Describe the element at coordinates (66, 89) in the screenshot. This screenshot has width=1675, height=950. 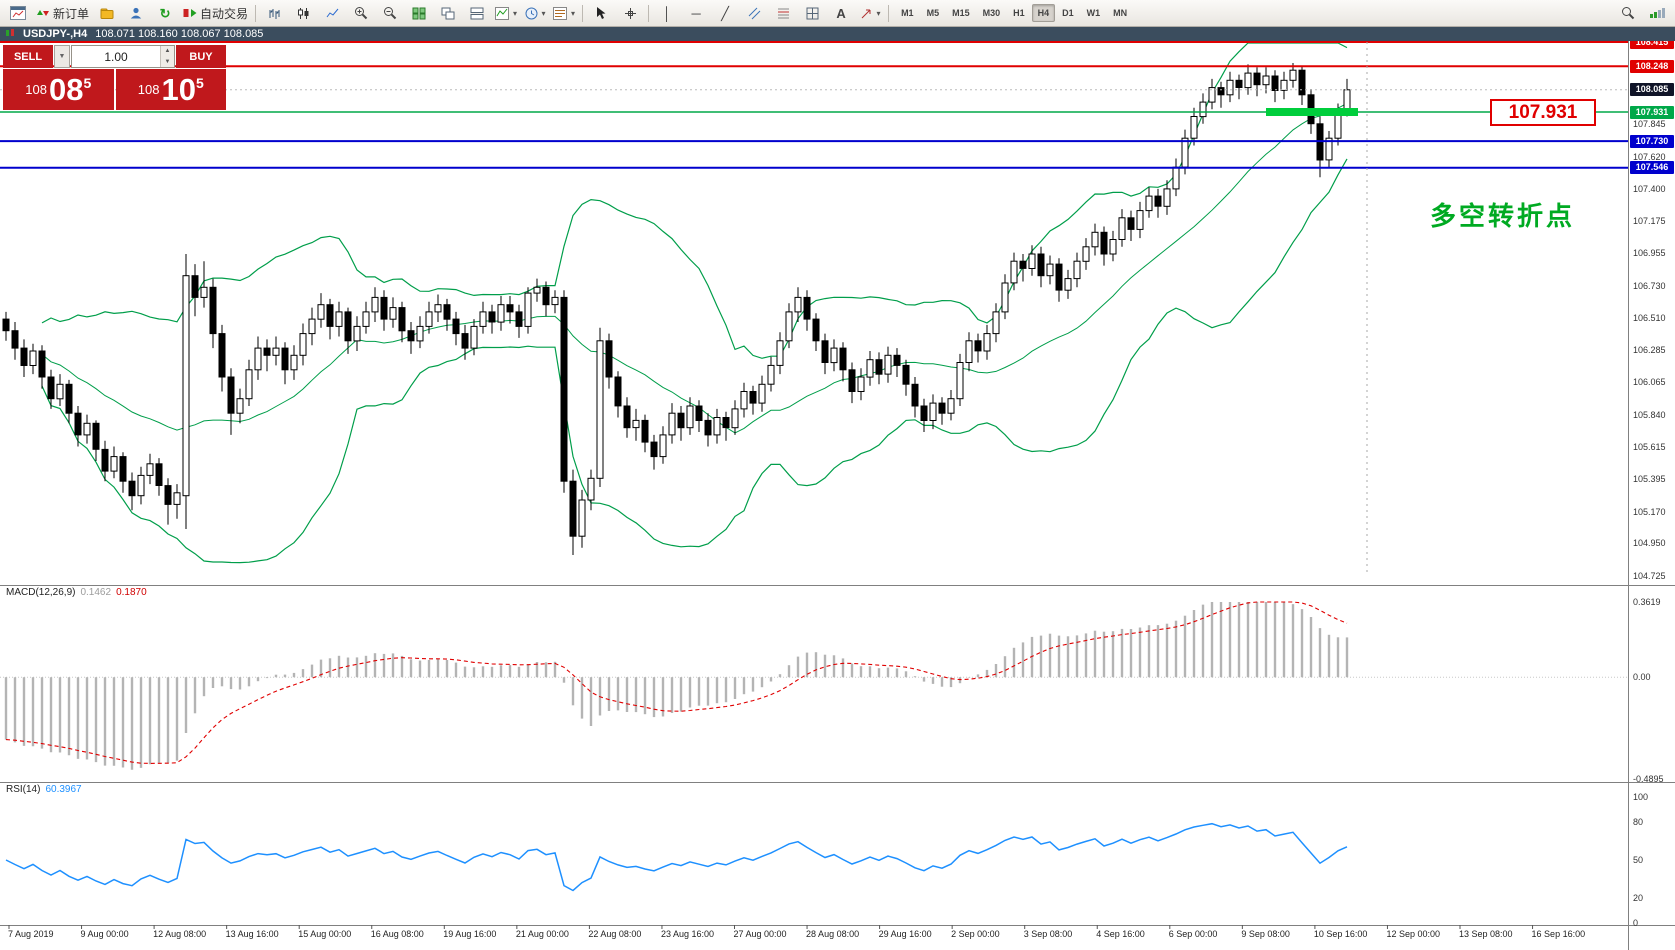
I see `sell-price-pips: 08` at that location.